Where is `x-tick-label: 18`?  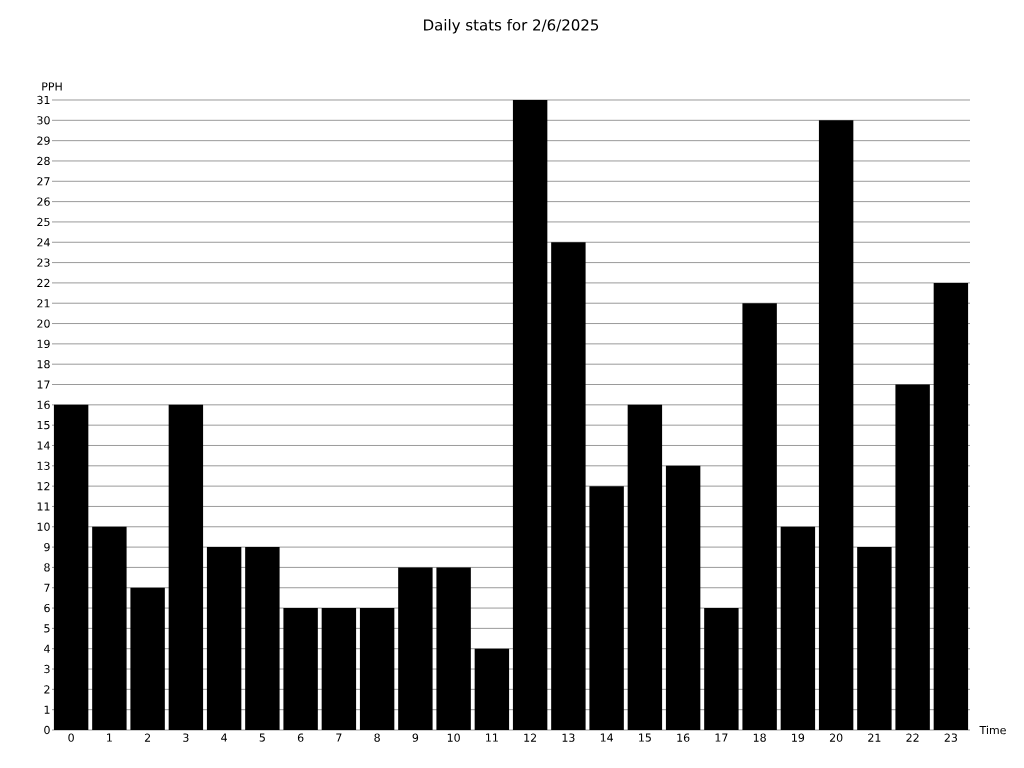 x-tick-label: 18 is located at coordinates (759, 737).